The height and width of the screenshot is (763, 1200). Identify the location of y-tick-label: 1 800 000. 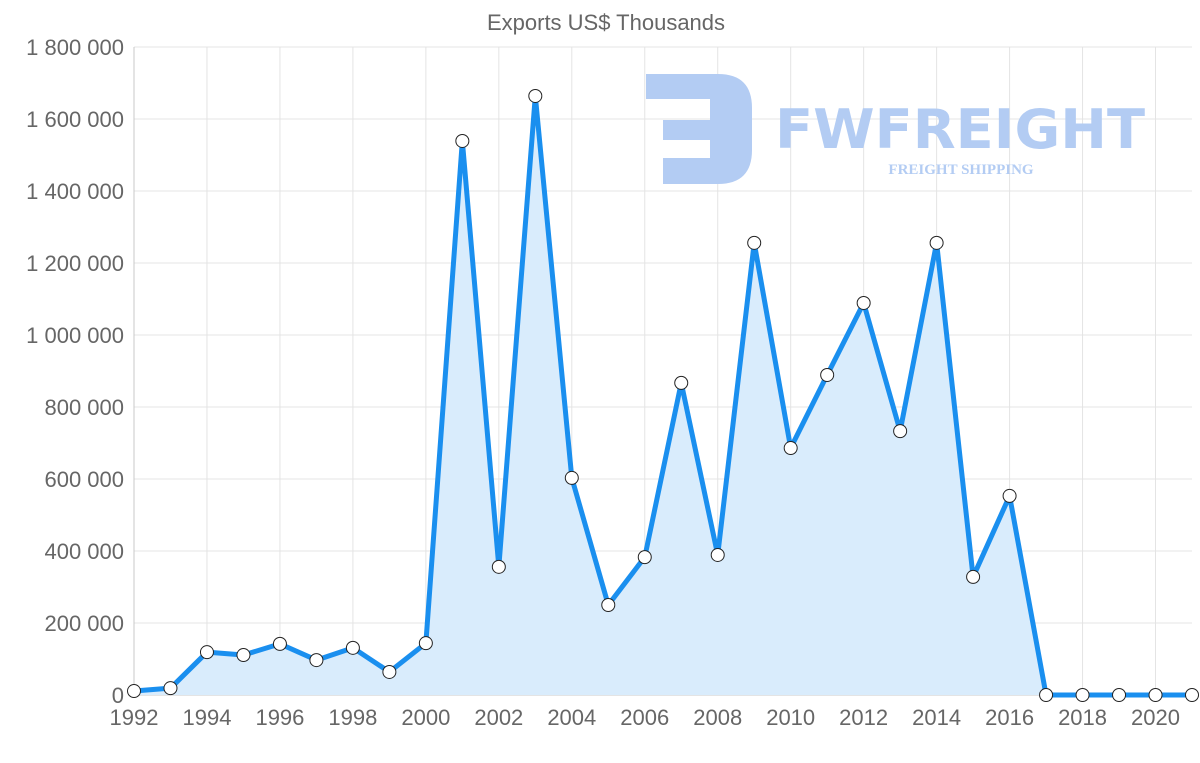
(75, 47).